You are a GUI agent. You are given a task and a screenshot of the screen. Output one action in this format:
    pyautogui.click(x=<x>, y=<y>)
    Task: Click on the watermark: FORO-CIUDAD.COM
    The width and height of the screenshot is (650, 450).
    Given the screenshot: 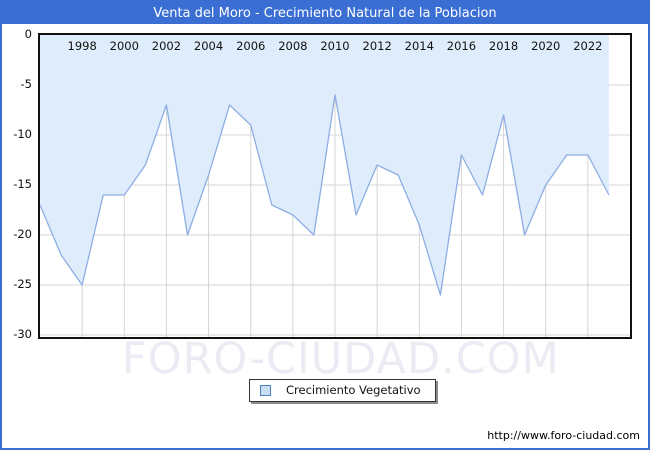 What is the action you would take?
    pyautogui.click(x=341, y=359)
    